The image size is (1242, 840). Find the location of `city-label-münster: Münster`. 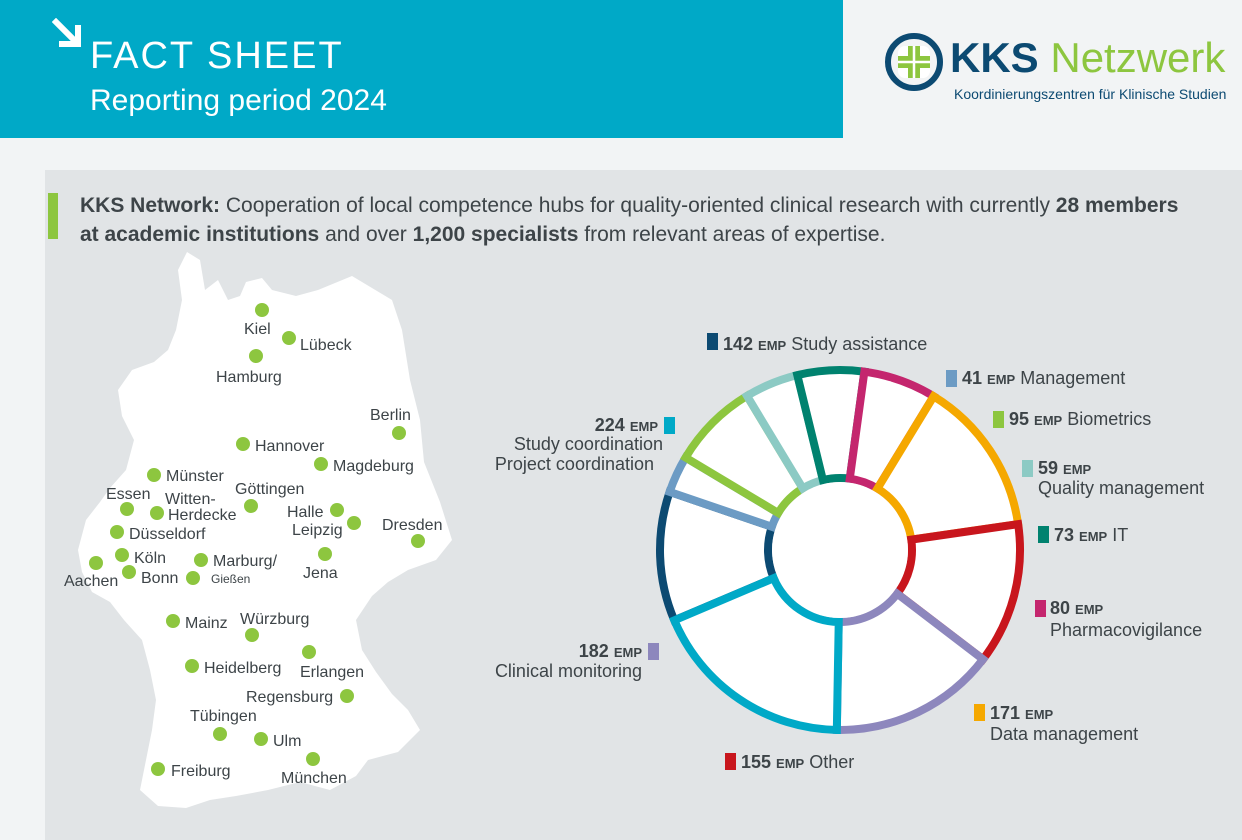

city-label-münster: Münster is located at coordinates (195, 476).